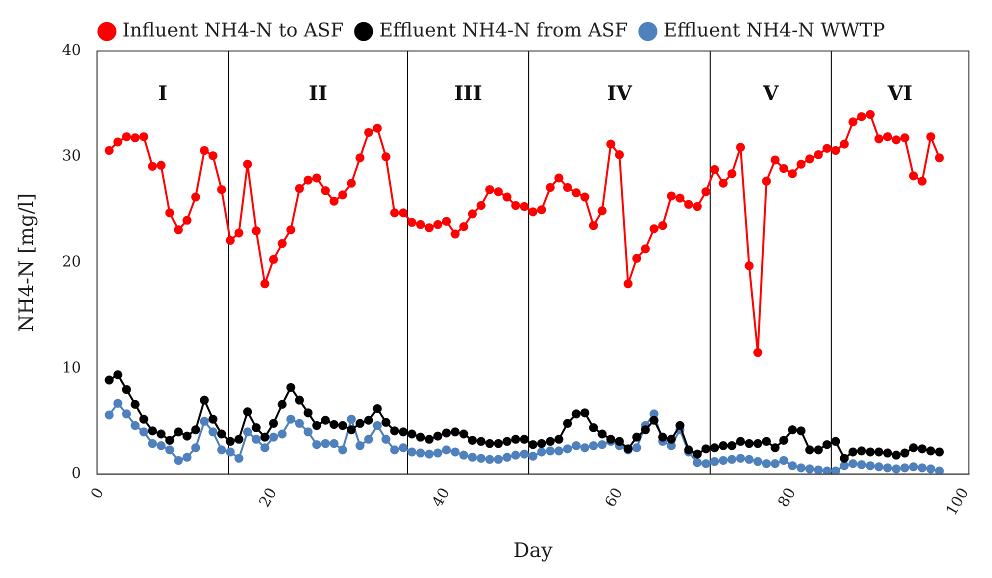 The height and width of the screenshot is (578, 992). Describe the element at coordinates (619, 93) in the screenshot. I see `annotation: IV` at that location.